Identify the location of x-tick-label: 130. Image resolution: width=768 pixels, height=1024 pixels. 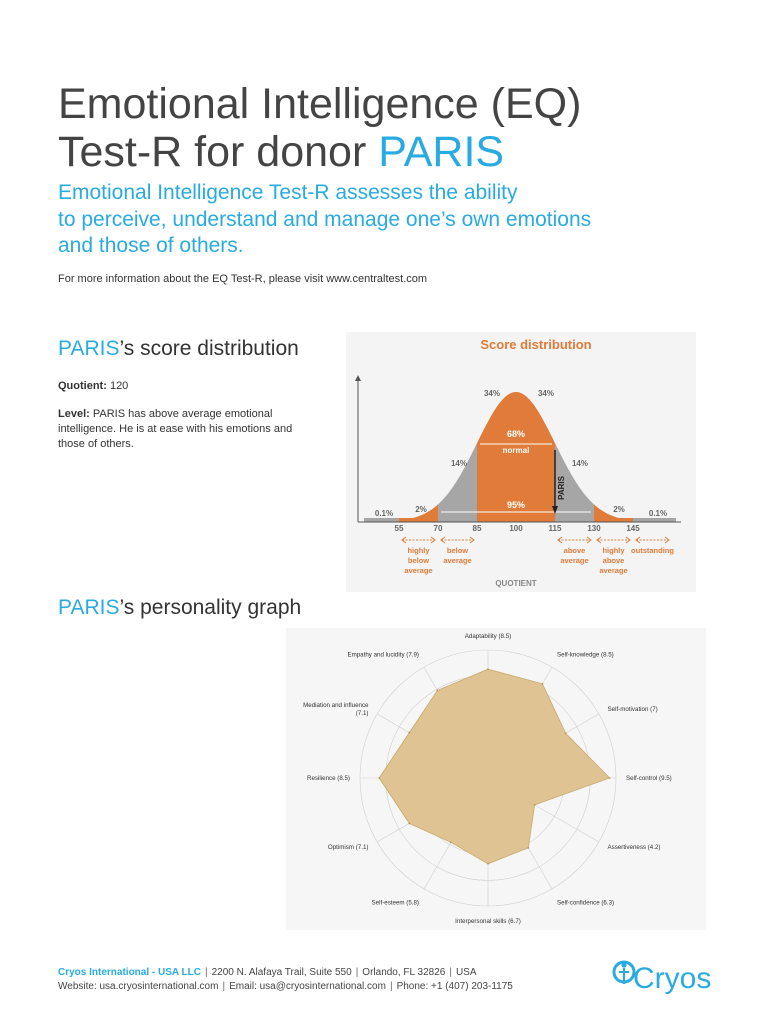
(594, 528).